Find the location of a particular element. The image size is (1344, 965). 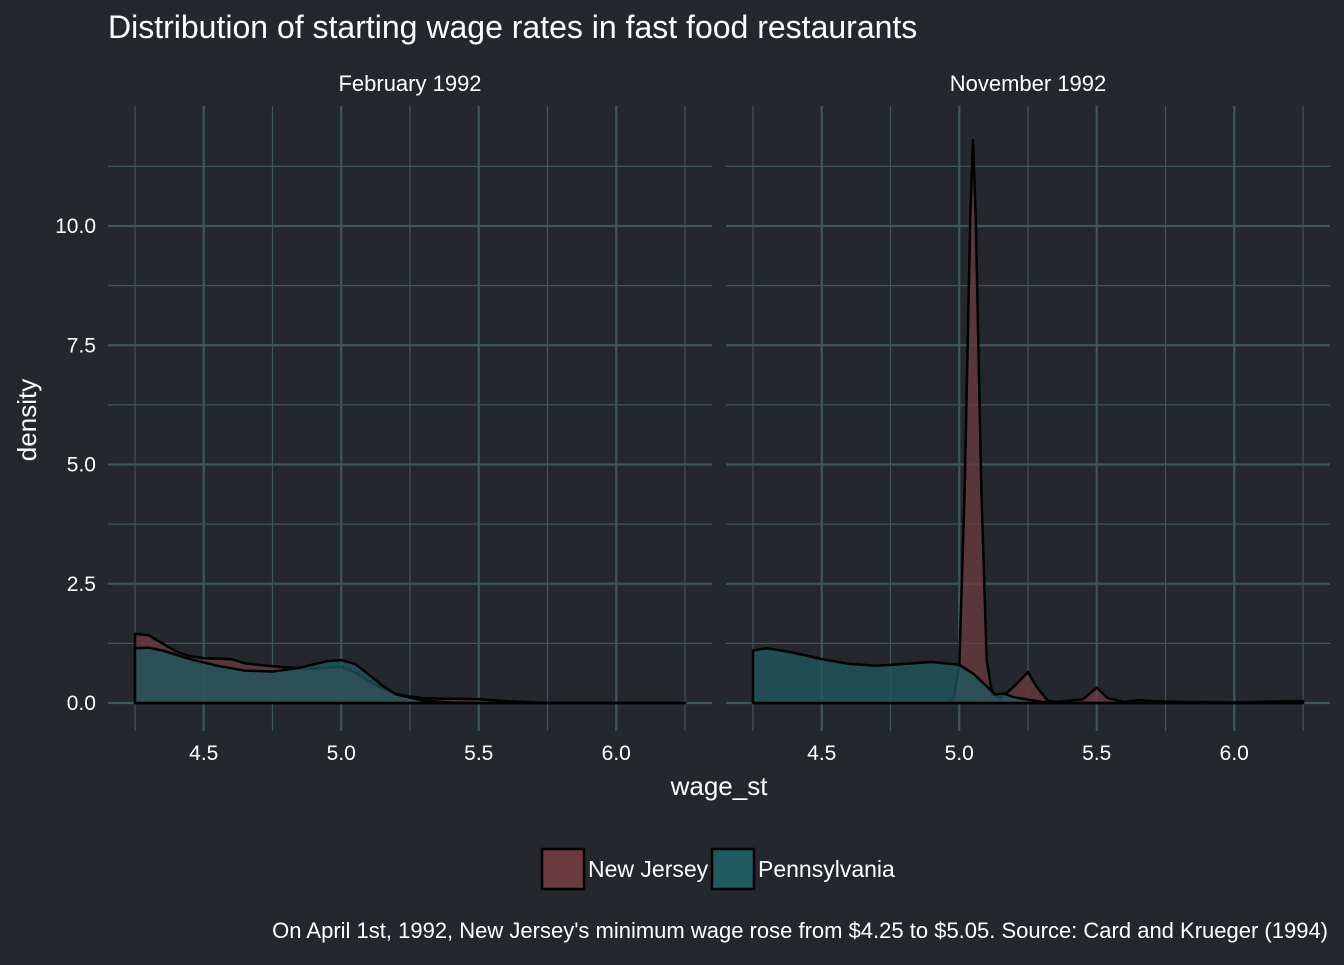

y-axis-label: density is located at coordinates (27, 420).